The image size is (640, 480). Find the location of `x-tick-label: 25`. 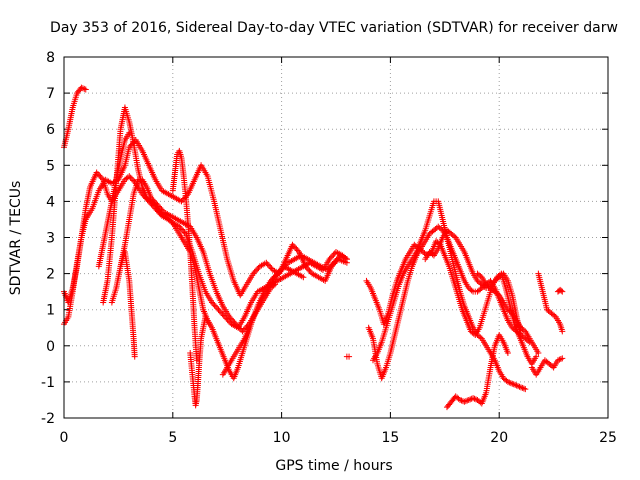

x-tick-label: 25 is located at coordinates (608, 438).